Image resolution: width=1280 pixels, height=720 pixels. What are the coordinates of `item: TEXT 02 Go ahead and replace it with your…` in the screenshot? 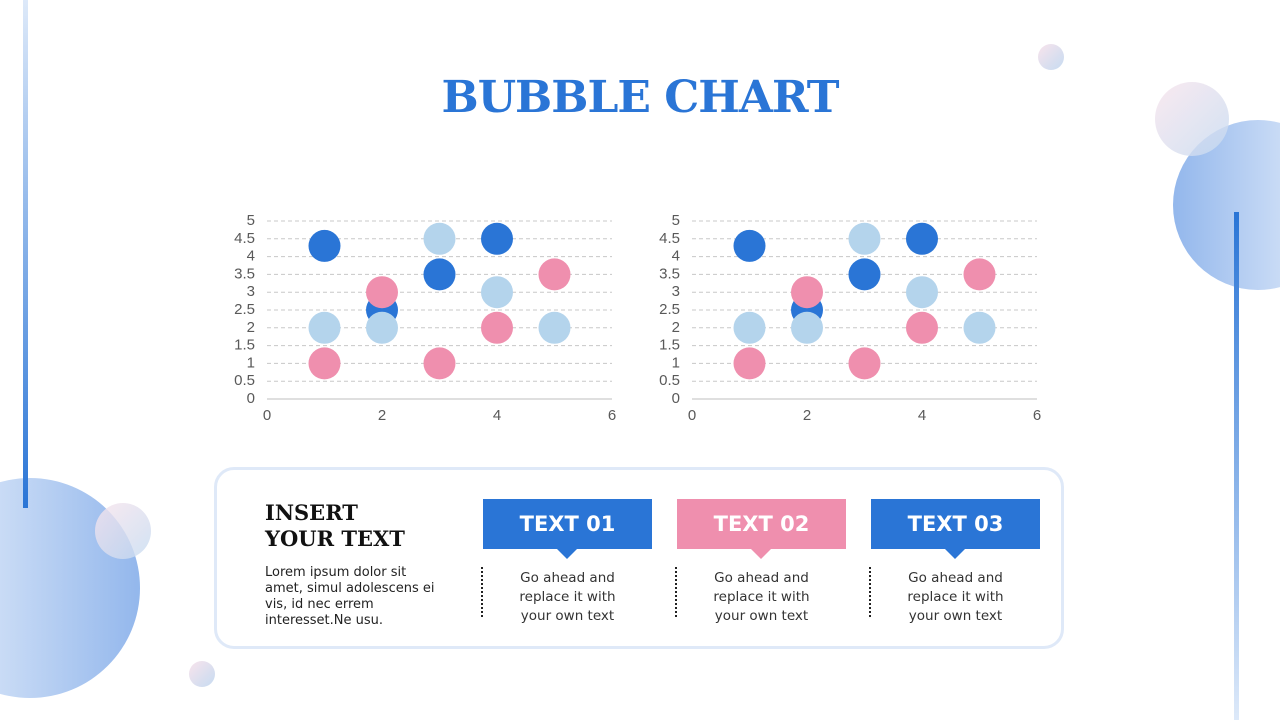 It's located at (760, 562).